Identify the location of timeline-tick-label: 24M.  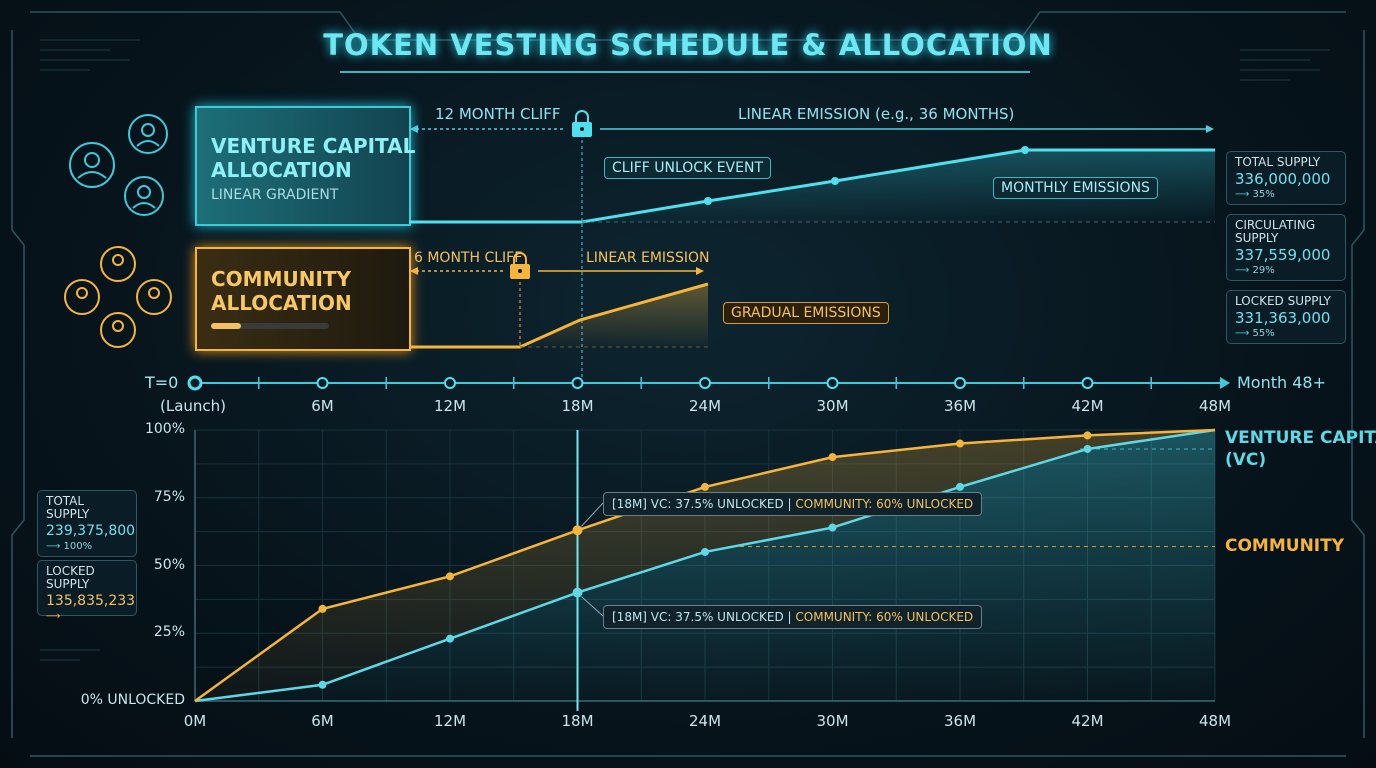
(705, 406).